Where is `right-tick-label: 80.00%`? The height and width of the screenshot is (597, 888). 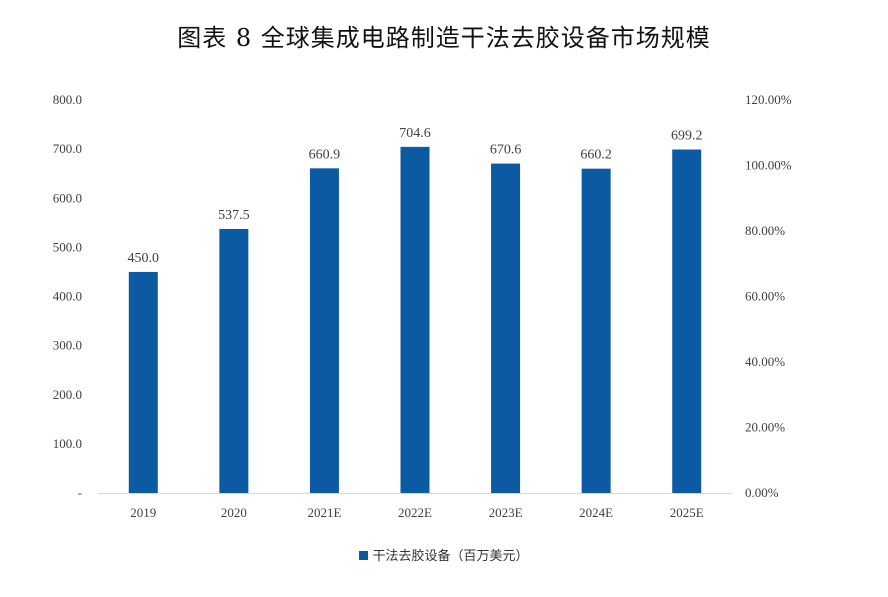
right-tick-label: 80.00% is located at coordinates (765, 230).